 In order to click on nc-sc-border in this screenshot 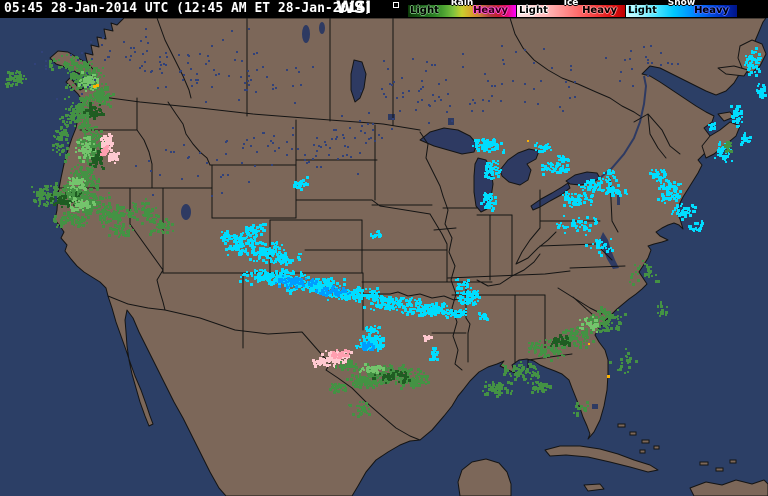, I will do `click(580, 301)`.